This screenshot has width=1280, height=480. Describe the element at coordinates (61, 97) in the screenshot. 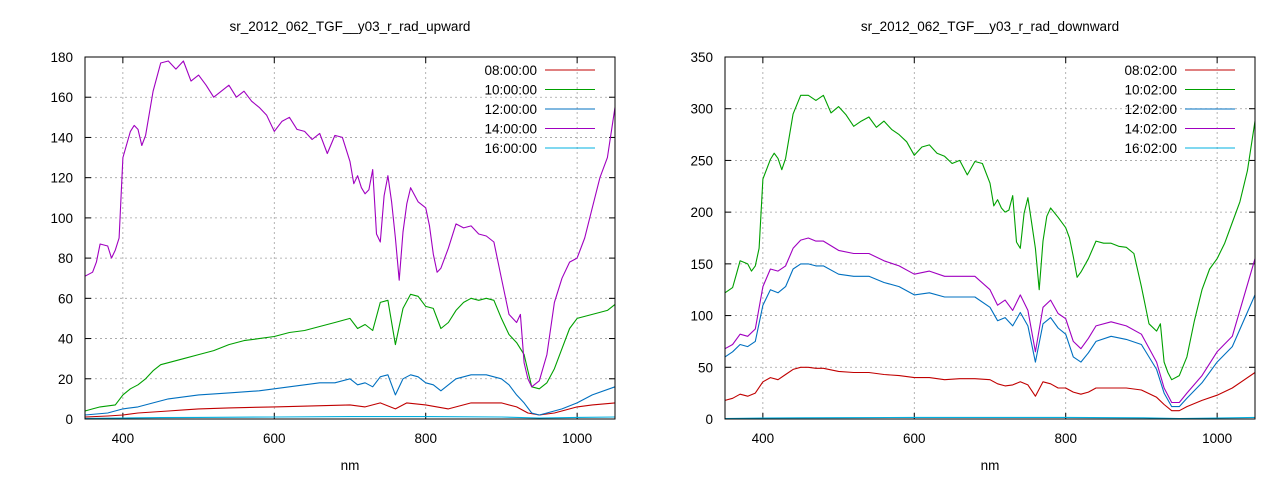

I see `y-tick-label: 160` at that location.